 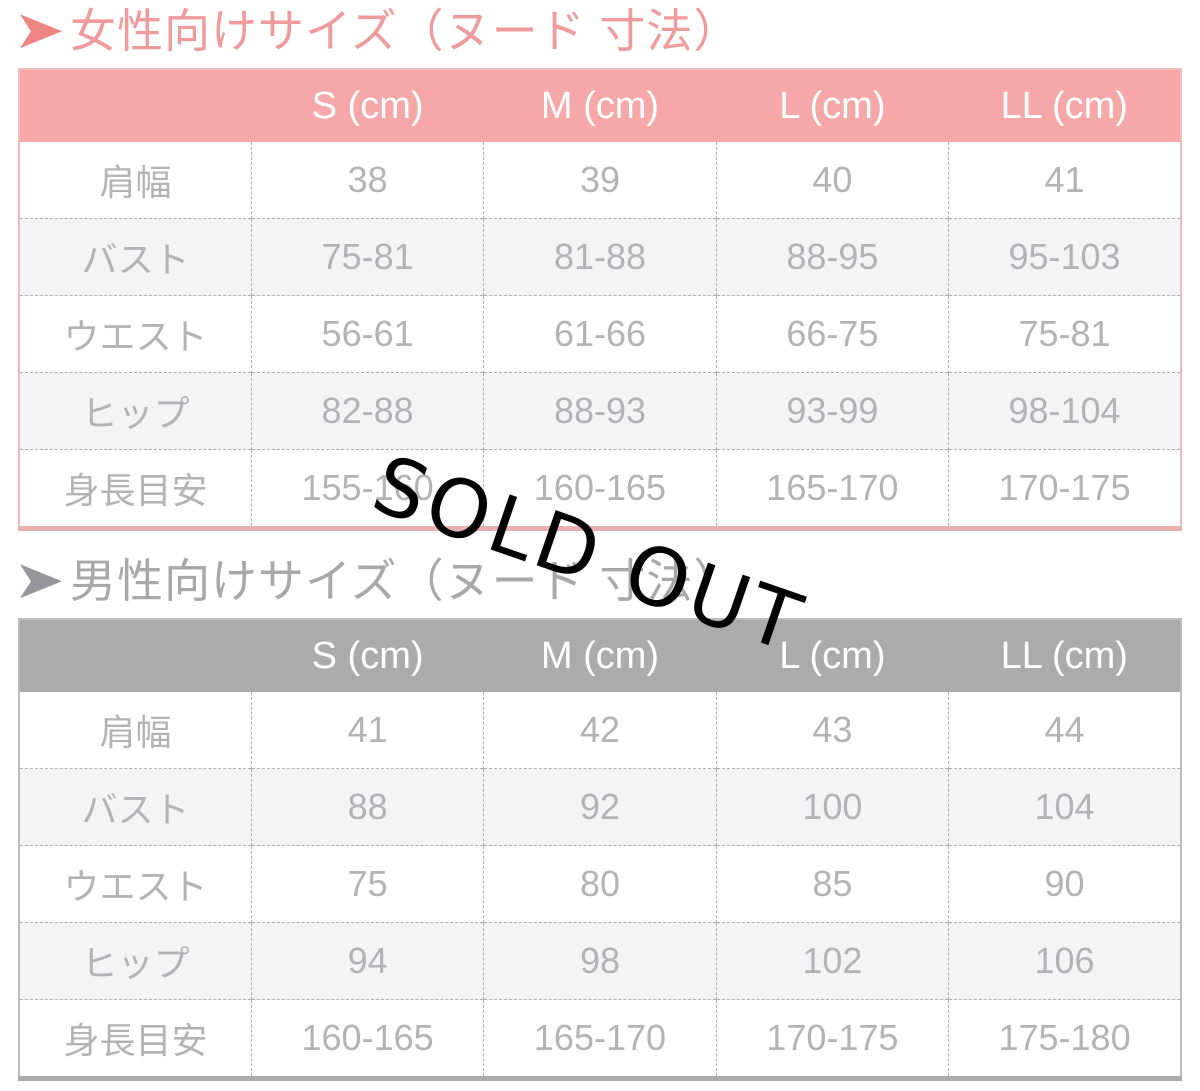 What do you see at coordinates (1064, 105) in the screenshot?
I see `women-col-header-ll: LL (cm)` at bounding box center [1064, 105].